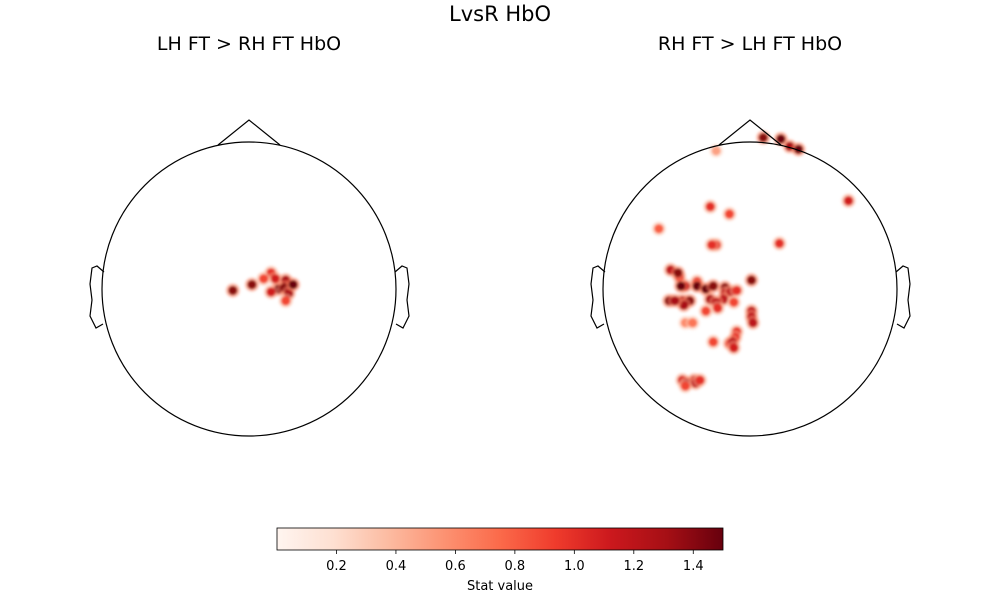 This screenshot has width=1000, height=600. What do you see at coordinates (500, 586) in the screenshot?
I see `colorbar-label: Stat value` at bounding box center [500, 586].